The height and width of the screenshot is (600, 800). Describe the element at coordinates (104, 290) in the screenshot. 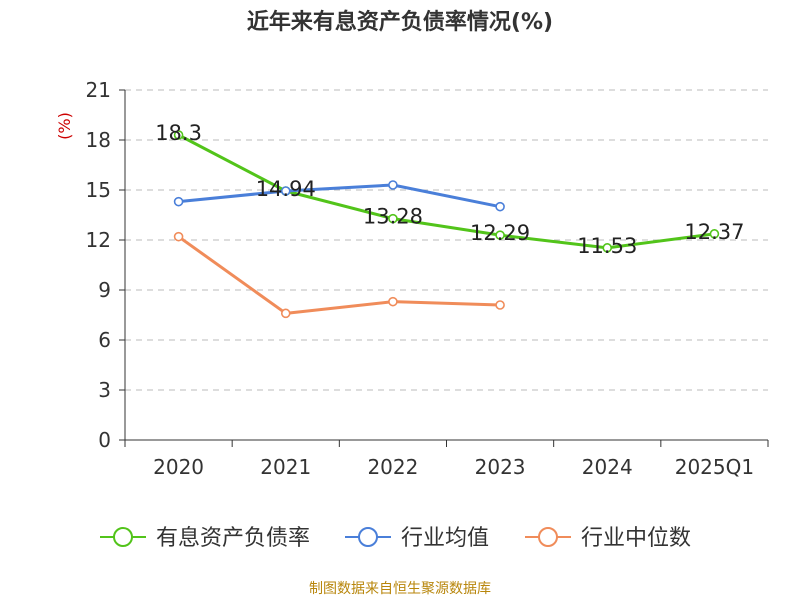

I see `y-tick-label: 9` at that location.